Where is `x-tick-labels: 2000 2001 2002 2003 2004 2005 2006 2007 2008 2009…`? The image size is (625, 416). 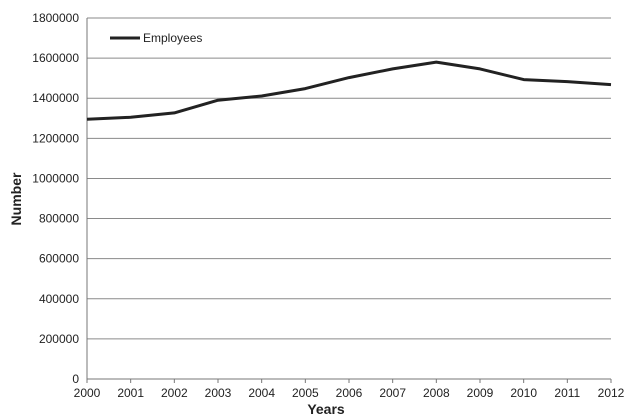
x-tick-labels: 2000 2001 2002 2003 2004 2005 2006 2007 2008 2009… is located at coordinates (349, 389).